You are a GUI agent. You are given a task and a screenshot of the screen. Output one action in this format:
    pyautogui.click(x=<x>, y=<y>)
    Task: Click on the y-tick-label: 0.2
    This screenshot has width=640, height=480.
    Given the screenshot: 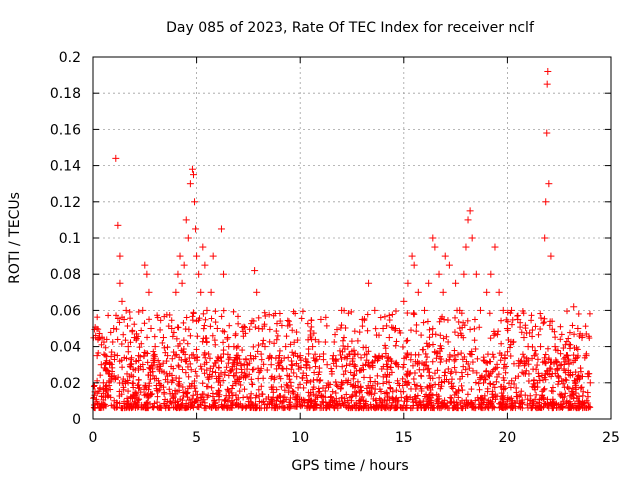 What is the action you would take?
    pyautogui.click(x=70, y=58)
    